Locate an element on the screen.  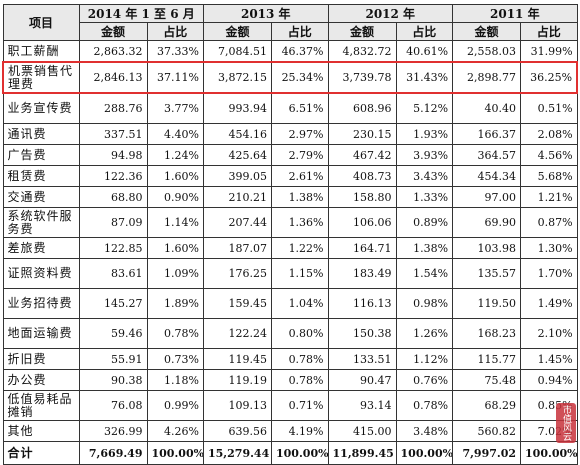
amount-cell: 55.91 is located at coordinates (113, 359).